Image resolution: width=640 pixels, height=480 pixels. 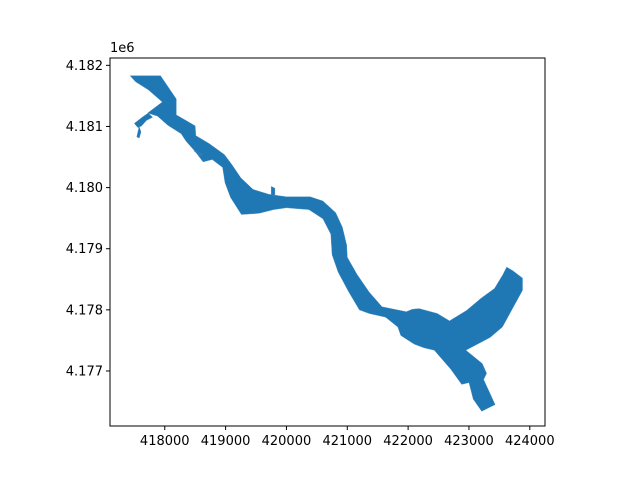 I want to click on polygon-side-channel-west-spur, so click(x=139, y=132).